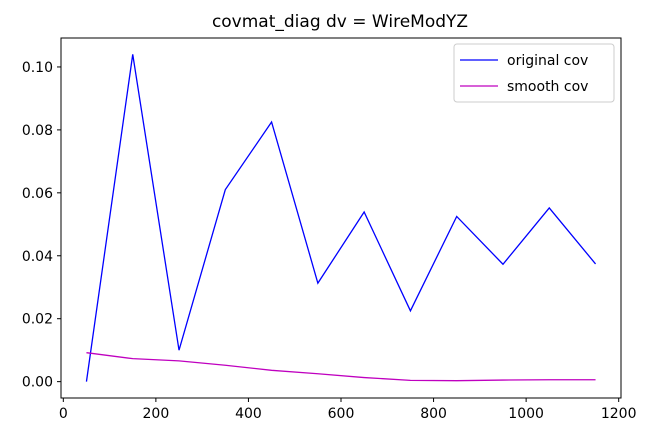 This screenshot has height=446, width=649. What do you see at coordinates (619, 414) in the screenshot?
I see `x-tick-label: 1200` at bounding box center [619, 414].